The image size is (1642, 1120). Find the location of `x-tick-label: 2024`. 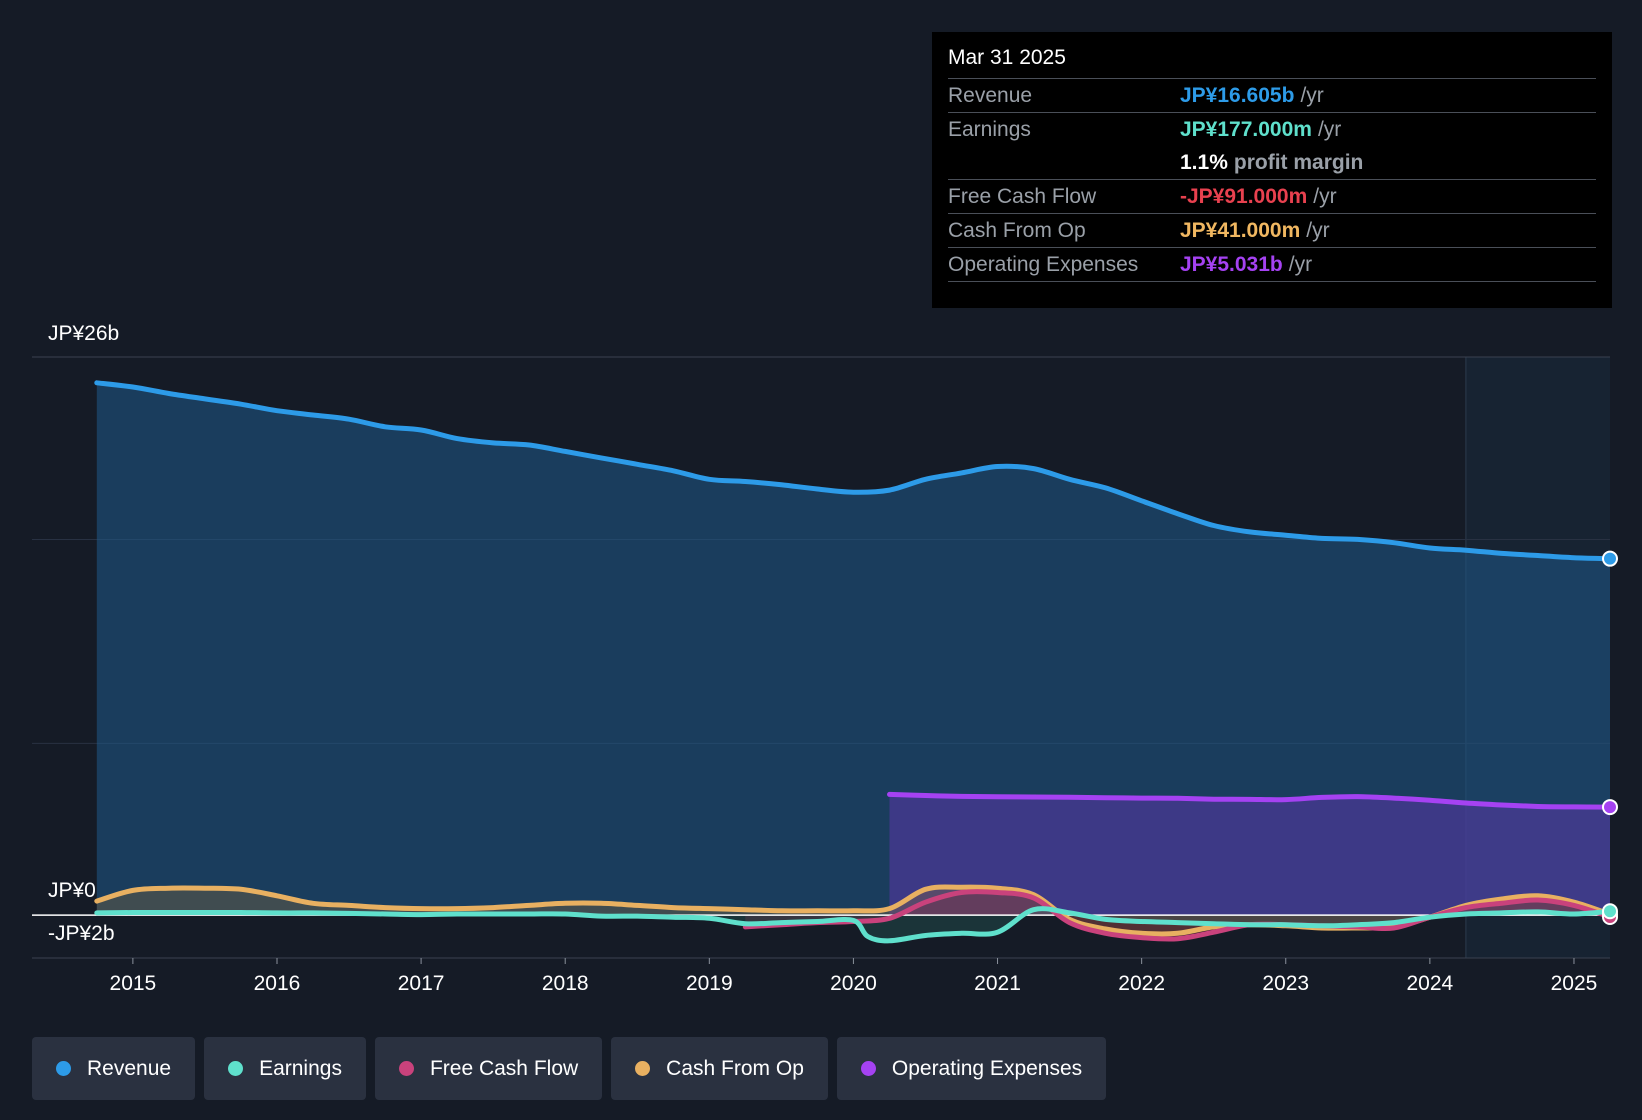

x-tick-label: 2024 is located at coordinates (1430, 983).